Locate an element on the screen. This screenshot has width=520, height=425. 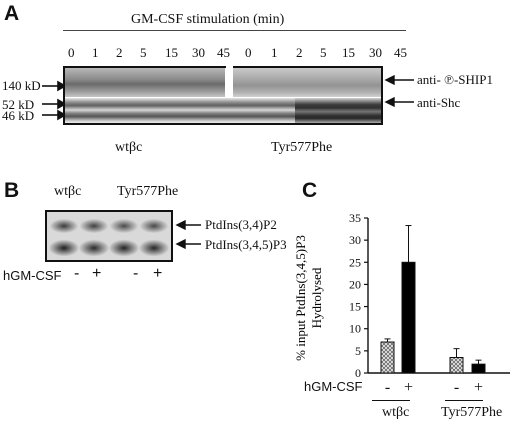
panel-c-treatment-label: hGM-CSF is located at coordinates (333, 386).